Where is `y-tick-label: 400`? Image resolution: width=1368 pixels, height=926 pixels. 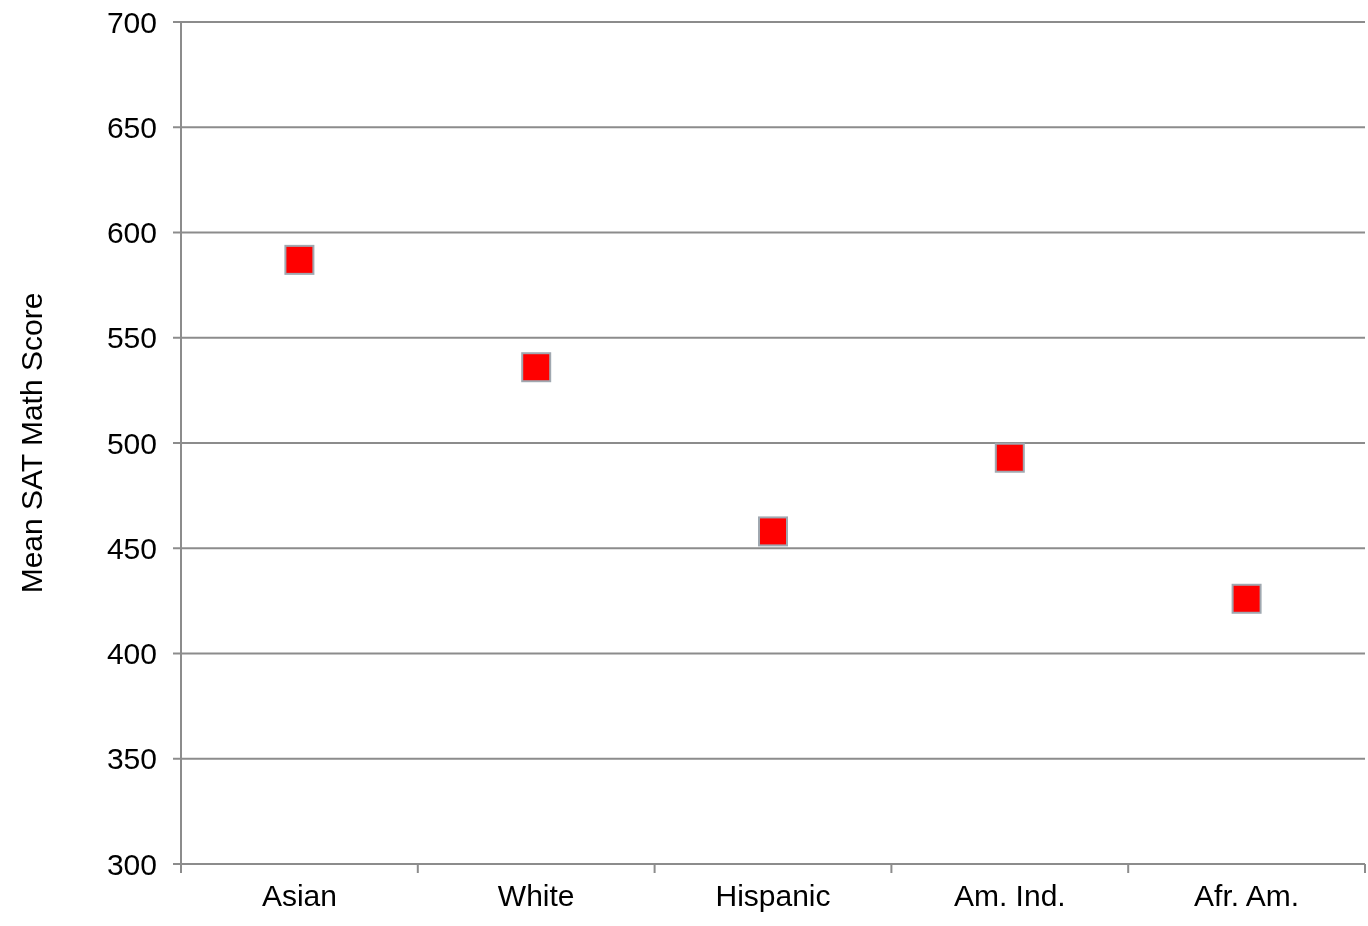
y-tick-label: 400 is located at coordinates (131, 653).